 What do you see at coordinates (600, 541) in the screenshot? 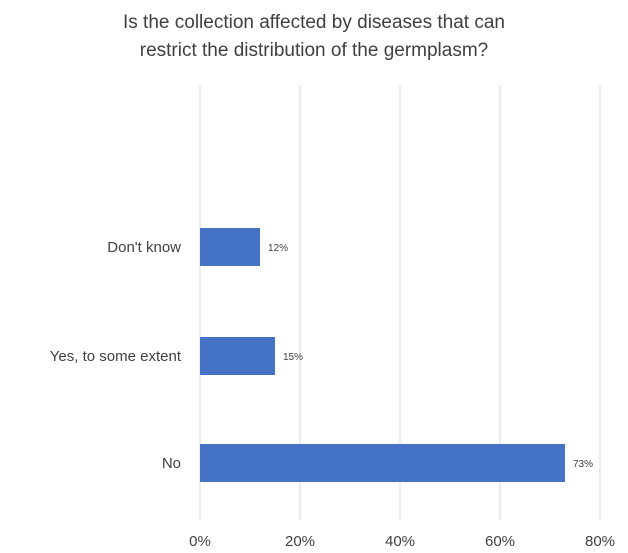
I see `x-tick-label: 80%` at bounding box center [600, 541].